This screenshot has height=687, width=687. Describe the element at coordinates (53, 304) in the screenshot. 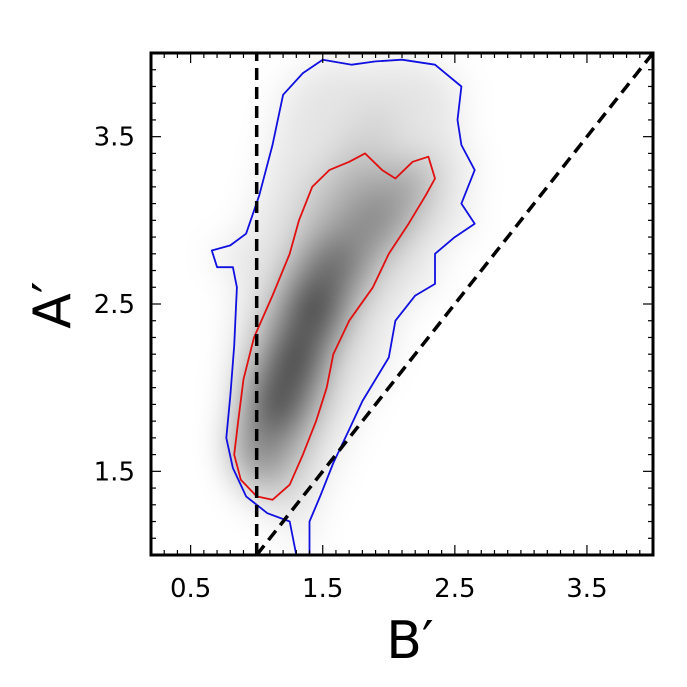

I see `y-axis-label: A′` at that location.